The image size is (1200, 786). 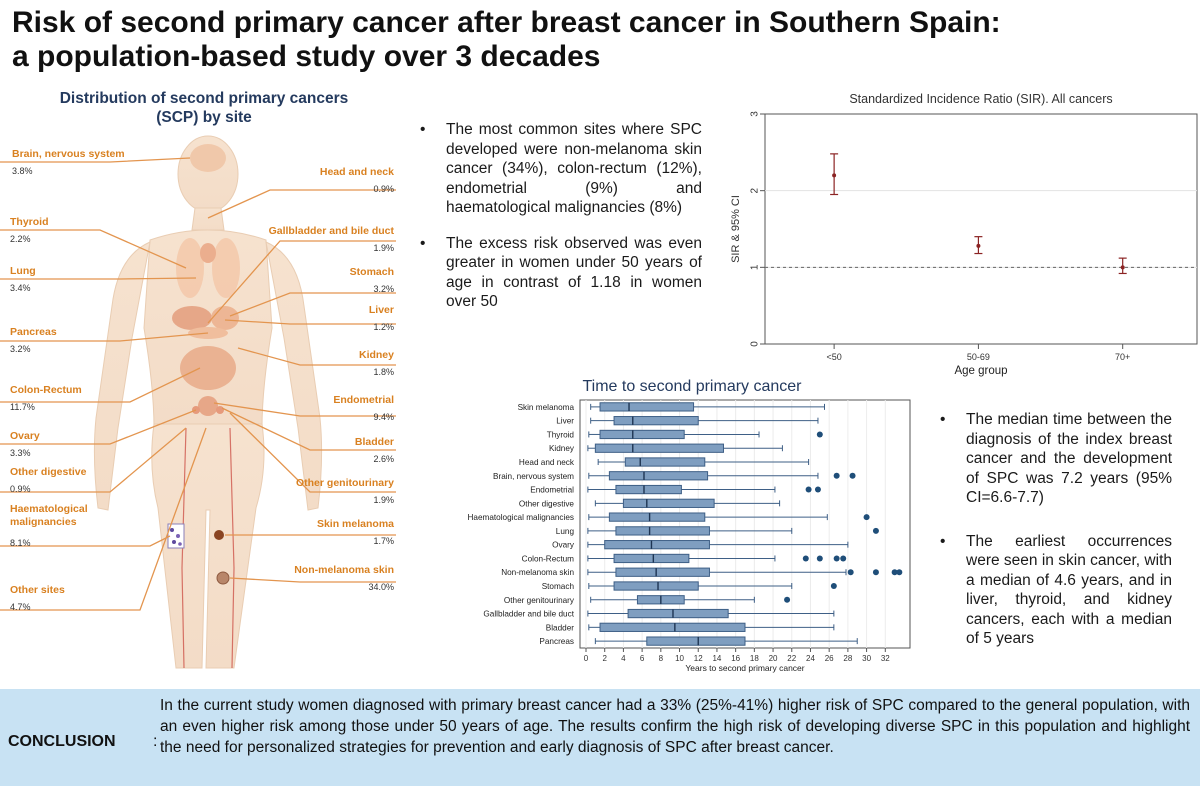 I want to click on x-tick-label: 6, so click(x=642, y=658).